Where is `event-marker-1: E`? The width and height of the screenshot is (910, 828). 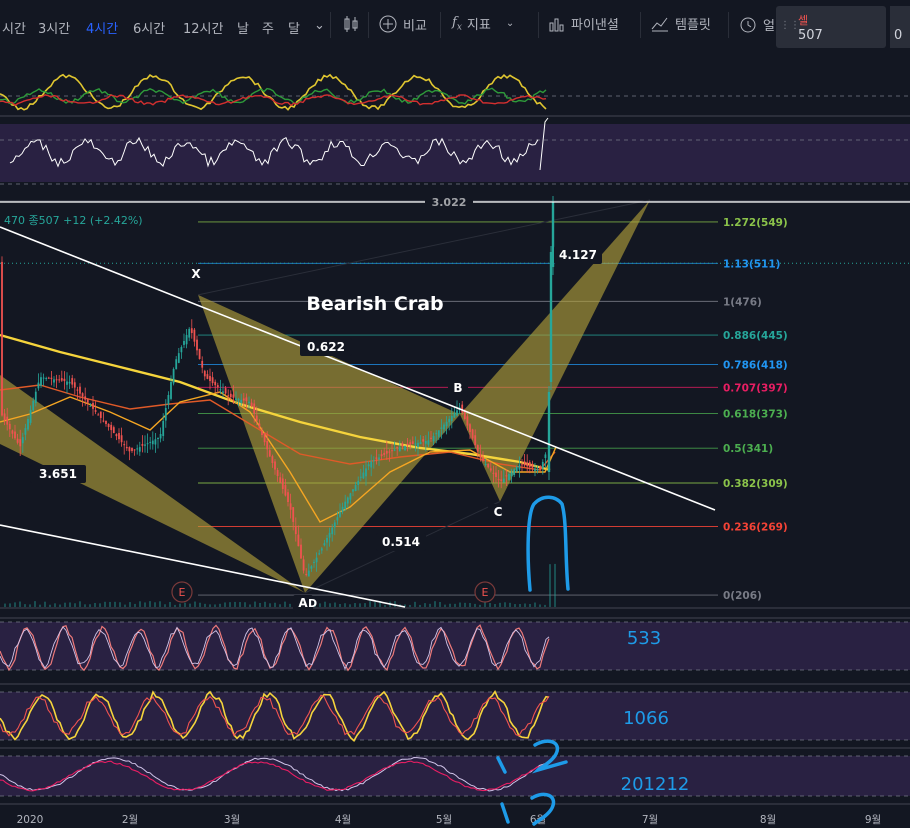
event-marker-1: E is located at coordinates (485, 592).